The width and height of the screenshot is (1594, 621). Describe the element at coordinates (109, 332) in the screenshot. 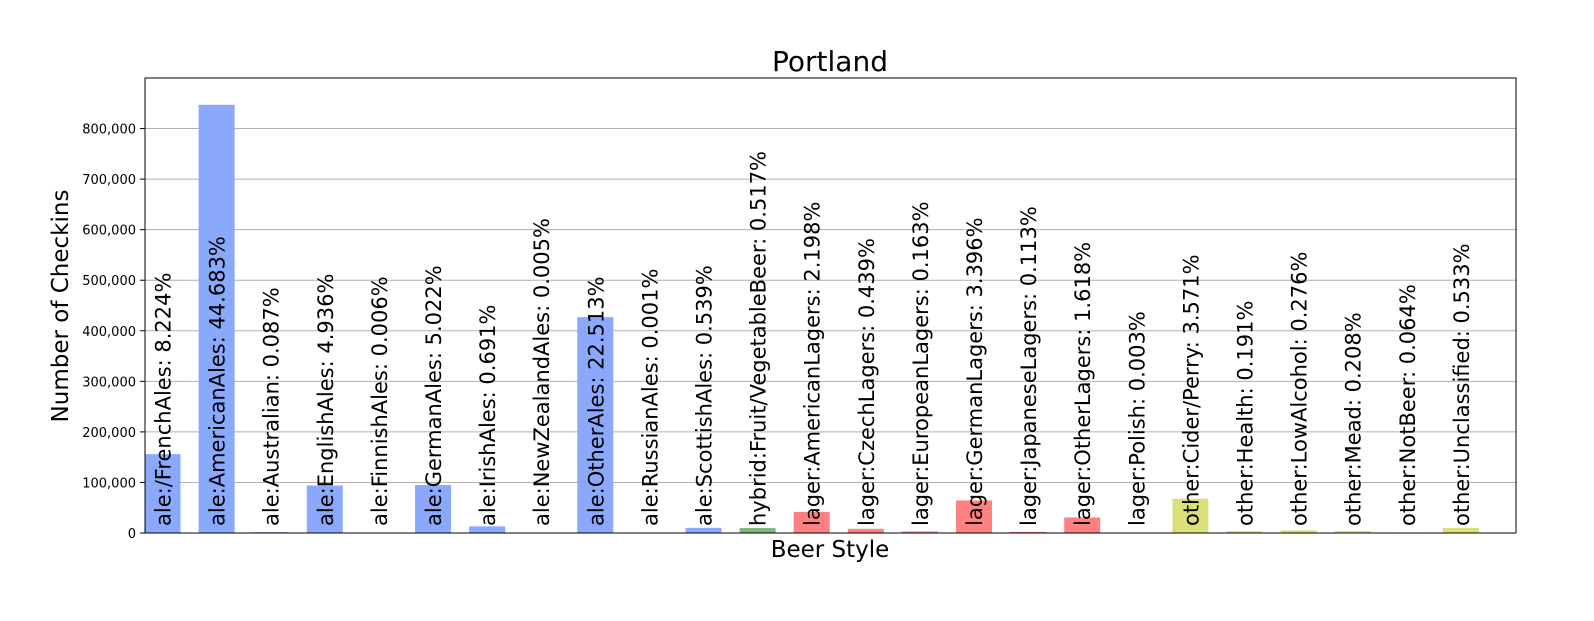

I see `y-tick-label: 400,000` at that location.